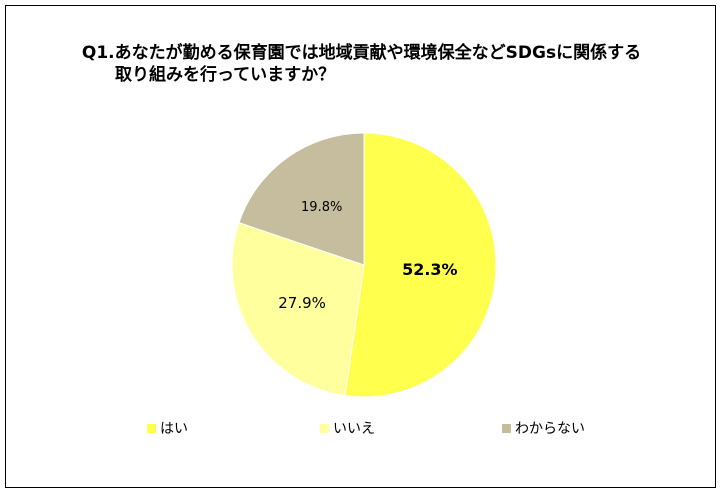  What do you see at coordinates (550, 429) in the screenshot?
I see `legend-label-2: わからない` at bounding box center [550, 429].